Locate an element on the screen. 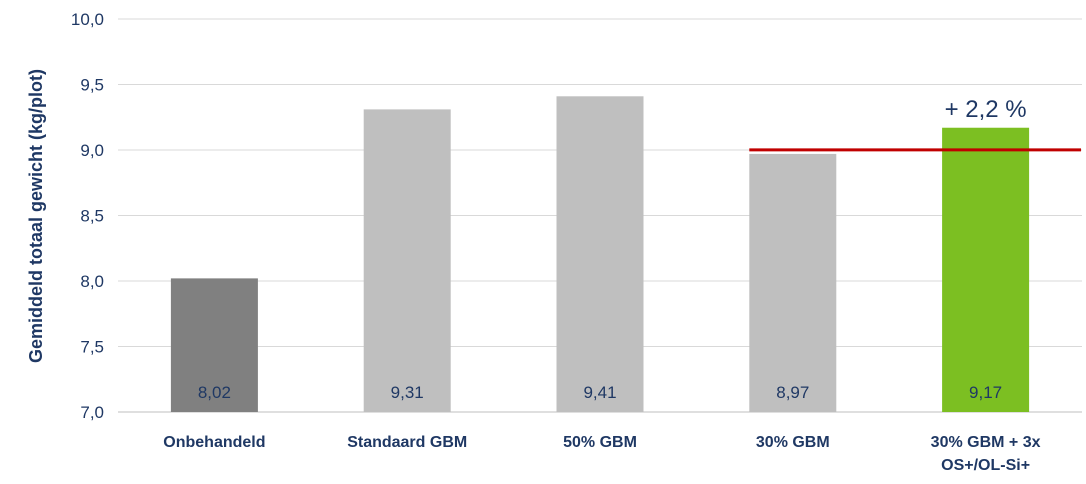 This screenshot has height=484, width=1086. data-label: 9,41 is located at coordinates (599, 392).